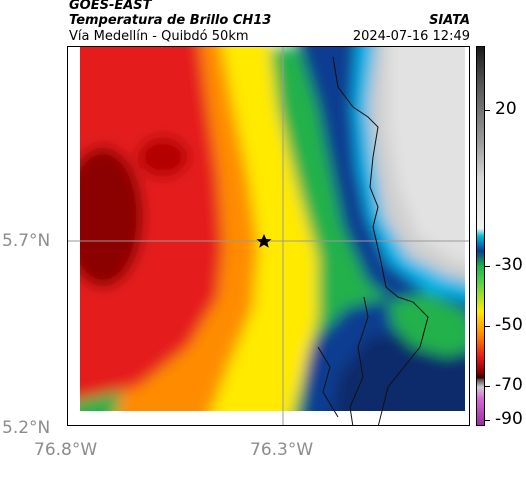 This screenshot has width=526, height=491. Describe the element at coordinates (26, 428) in the screenshot. I see `lat-label-5.2: 5.2°N` at that location.